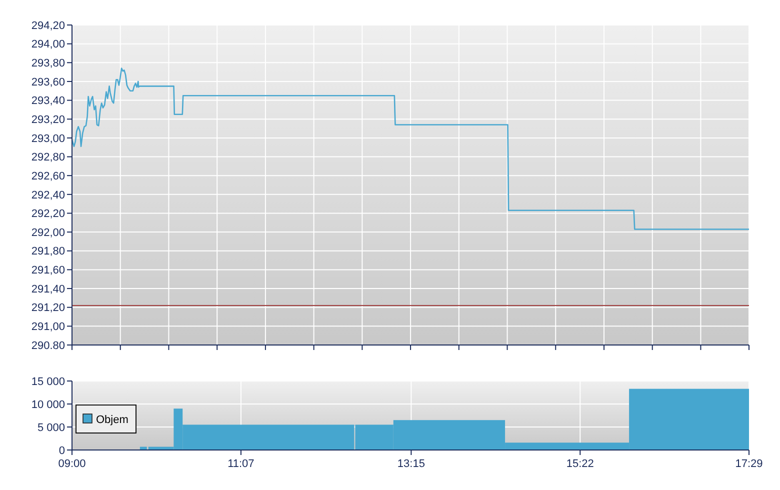  Describe the element at coordinates (48, 214) in the screenshot. I see `y-tick-label: 292,20` at that location.